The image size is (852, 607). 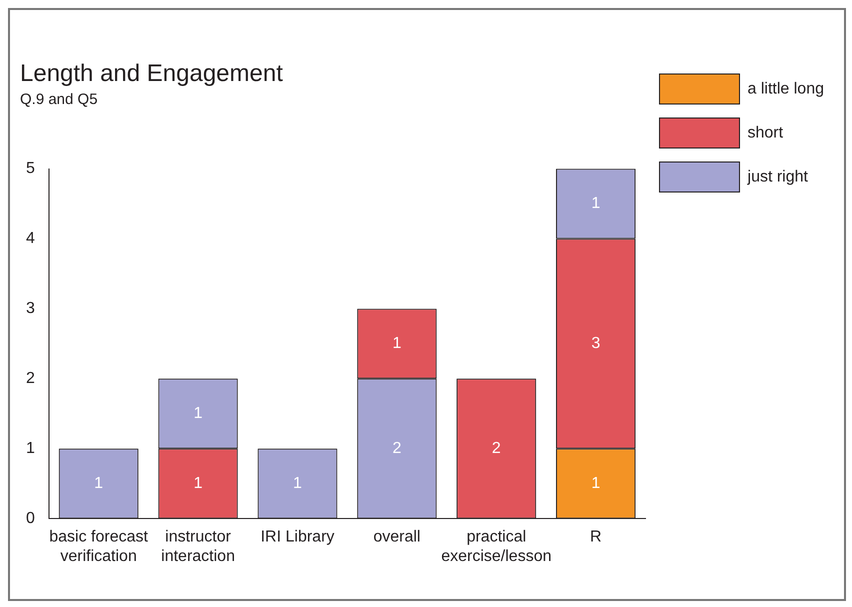 I want to click on data-label: 3, so click(x=595, y=343).